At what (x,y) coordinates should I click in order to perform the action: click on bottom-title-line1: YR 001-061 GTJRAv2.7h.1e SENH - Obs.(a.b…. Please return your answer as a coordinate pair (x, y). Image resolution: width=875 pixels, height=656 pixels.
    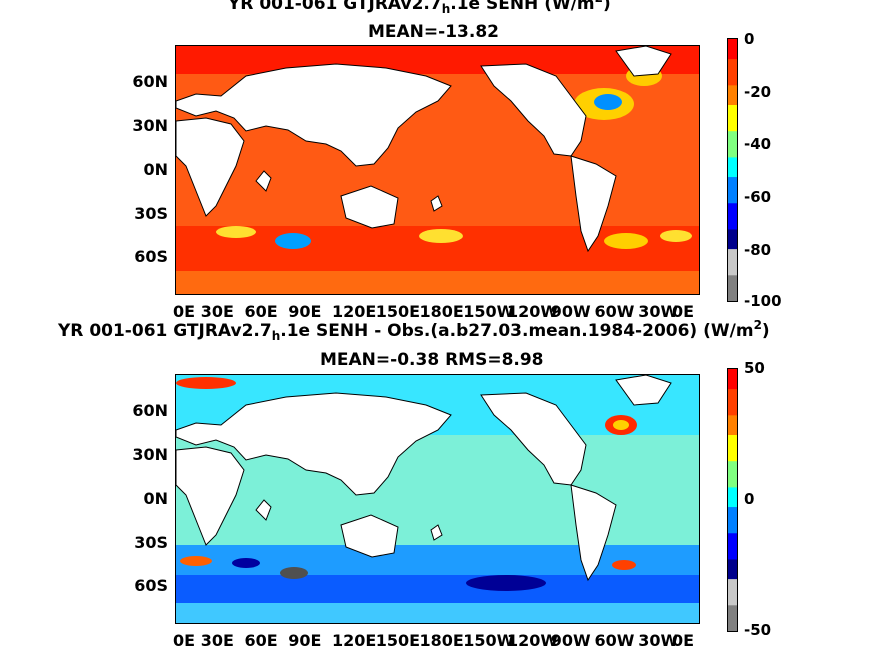
    Looking at the image, I should click on (414, 330).